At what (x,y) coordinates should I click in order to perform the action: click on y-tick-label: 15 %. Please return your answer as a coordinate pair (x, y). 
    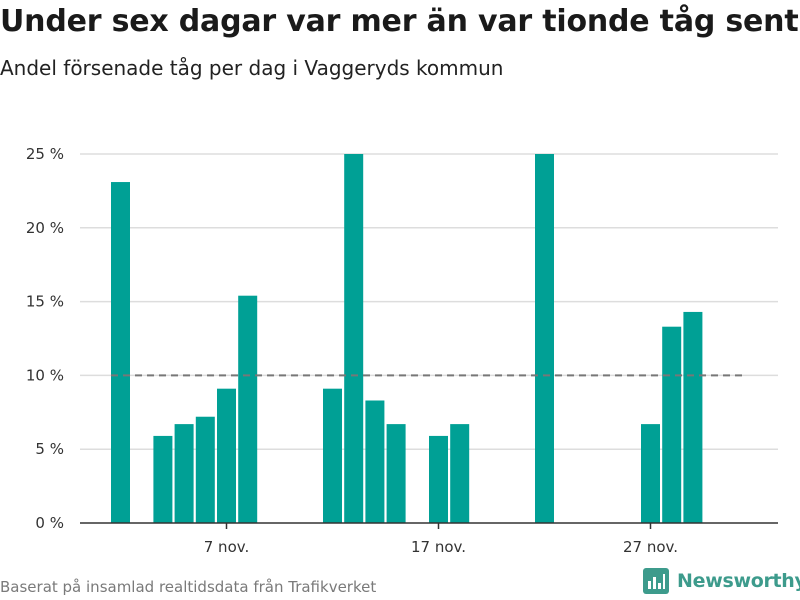
    Looking at the image, I should click on (45, 302).